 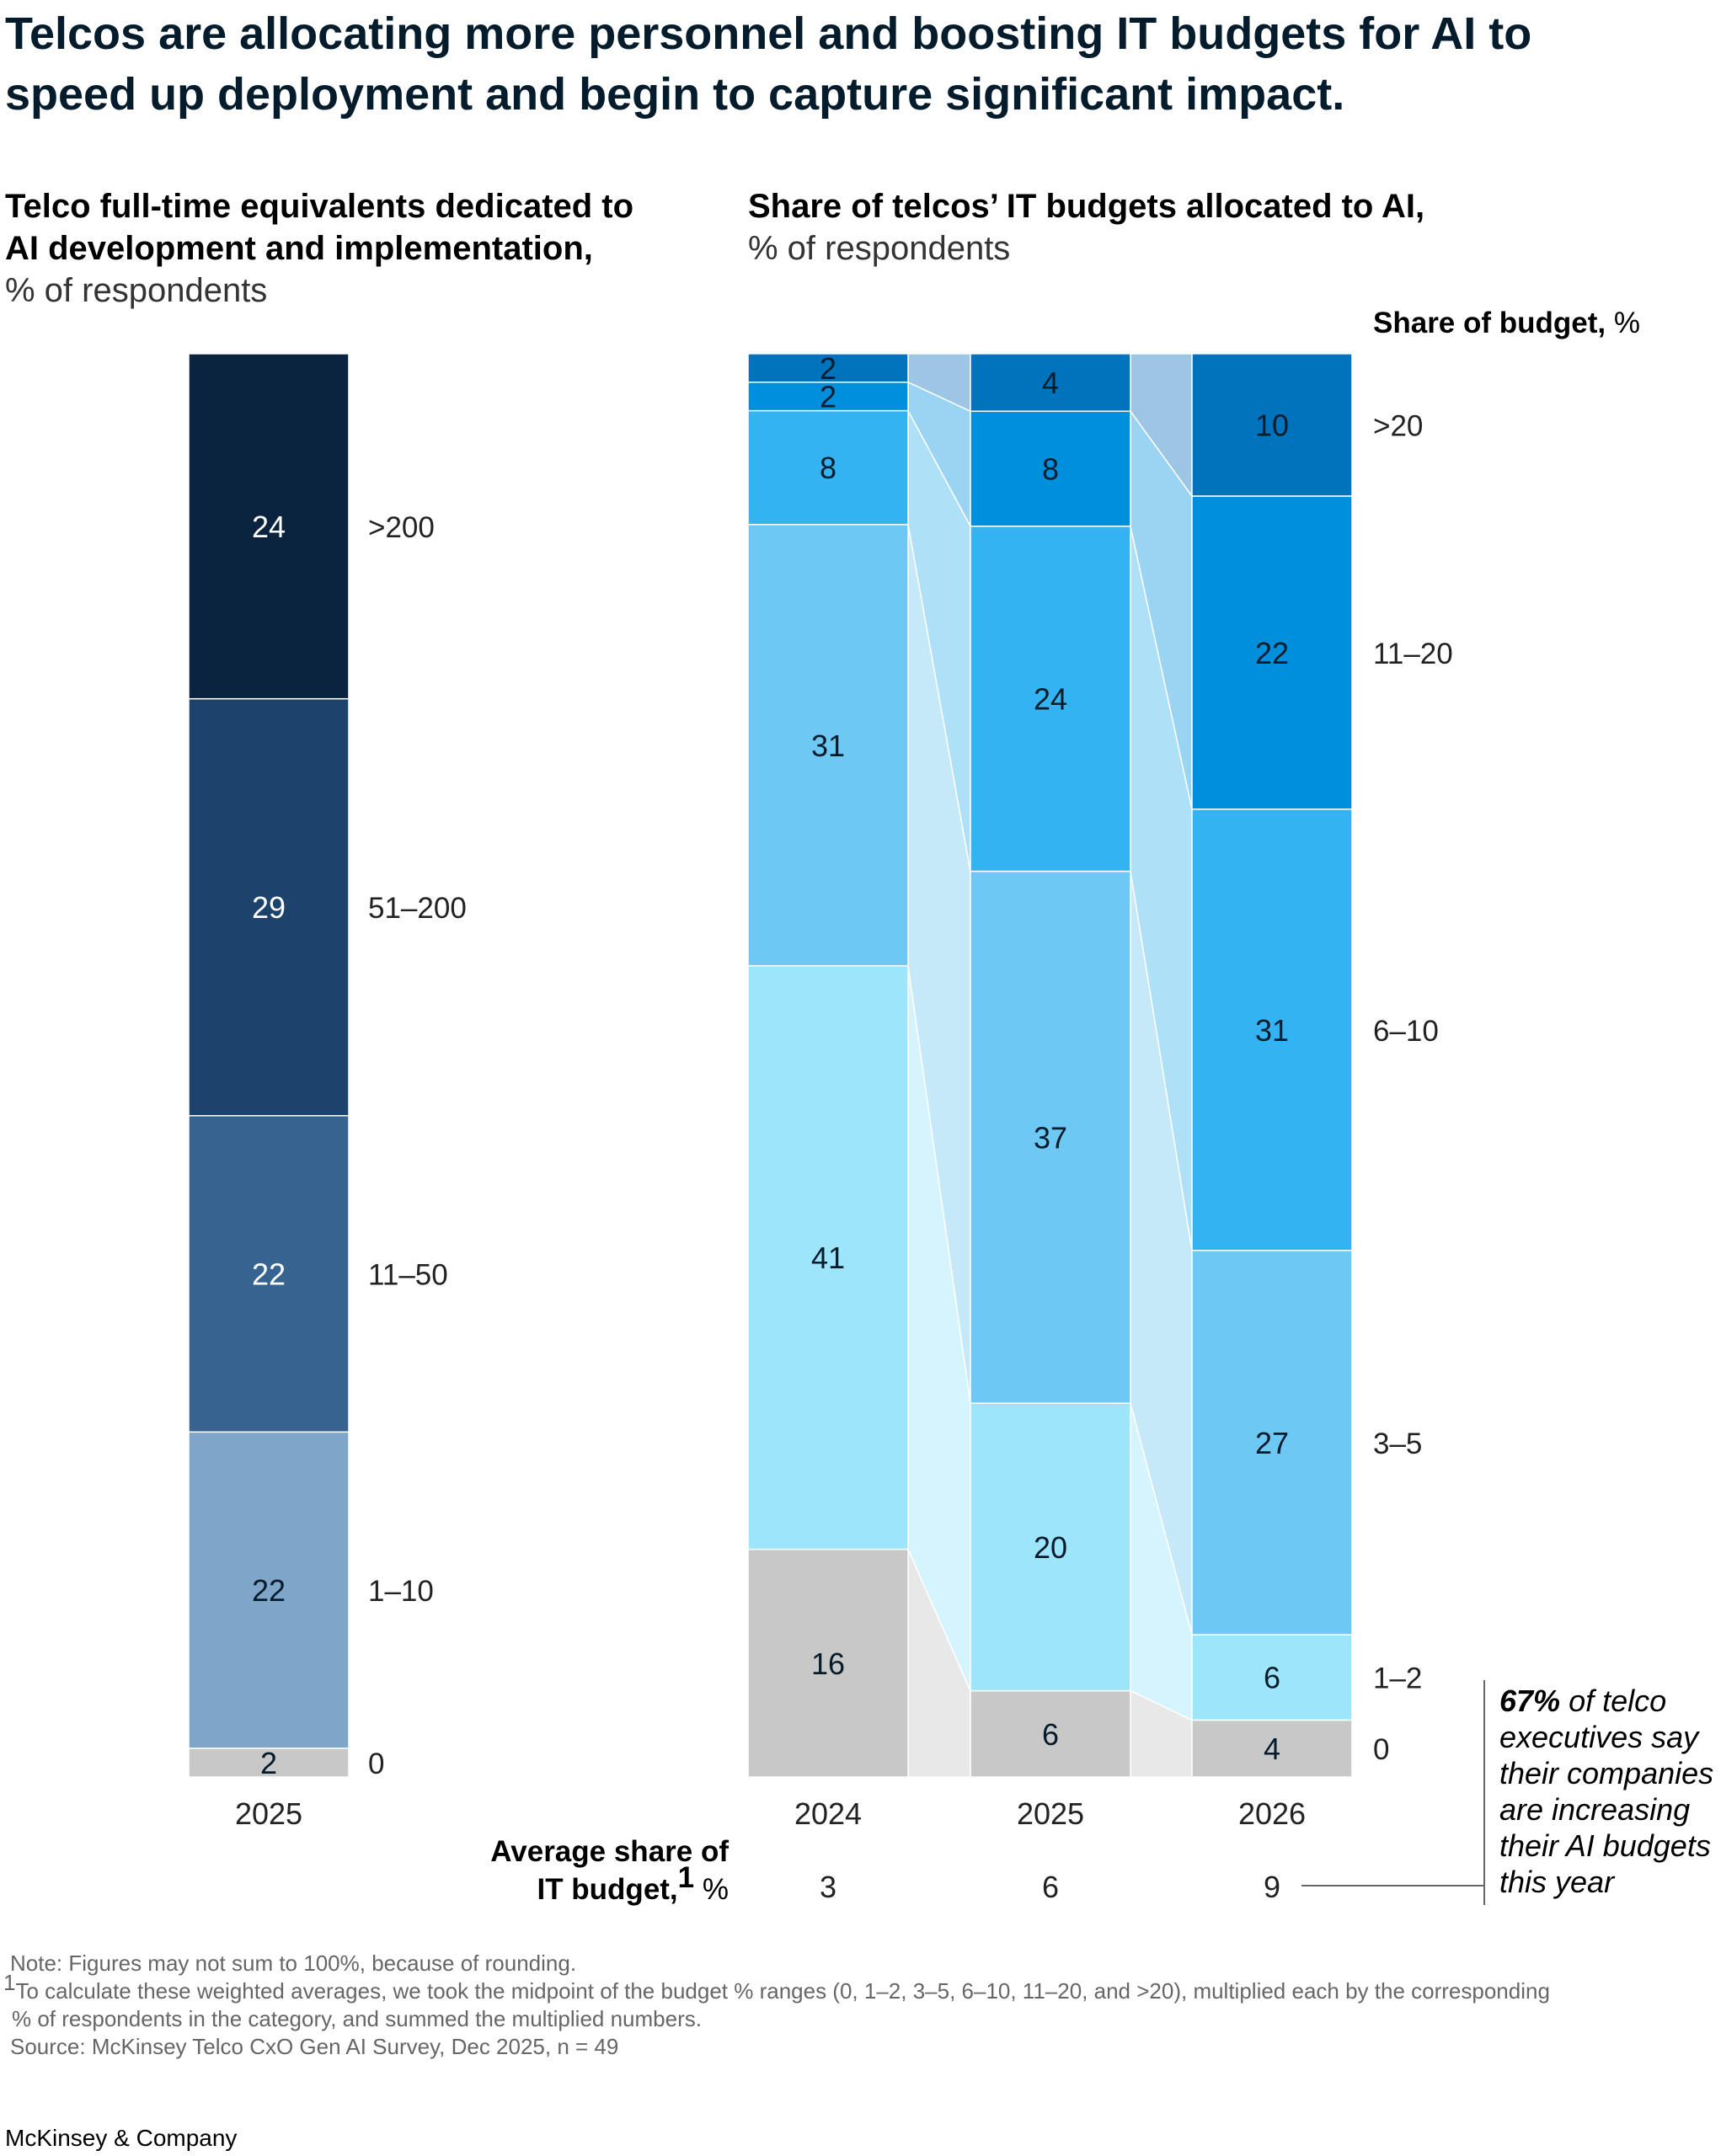 What do you see at coordinates (136, 290) in the screenshot?
I see `fte-chart-unit: % of respondents` at bounding box center [136, 290].